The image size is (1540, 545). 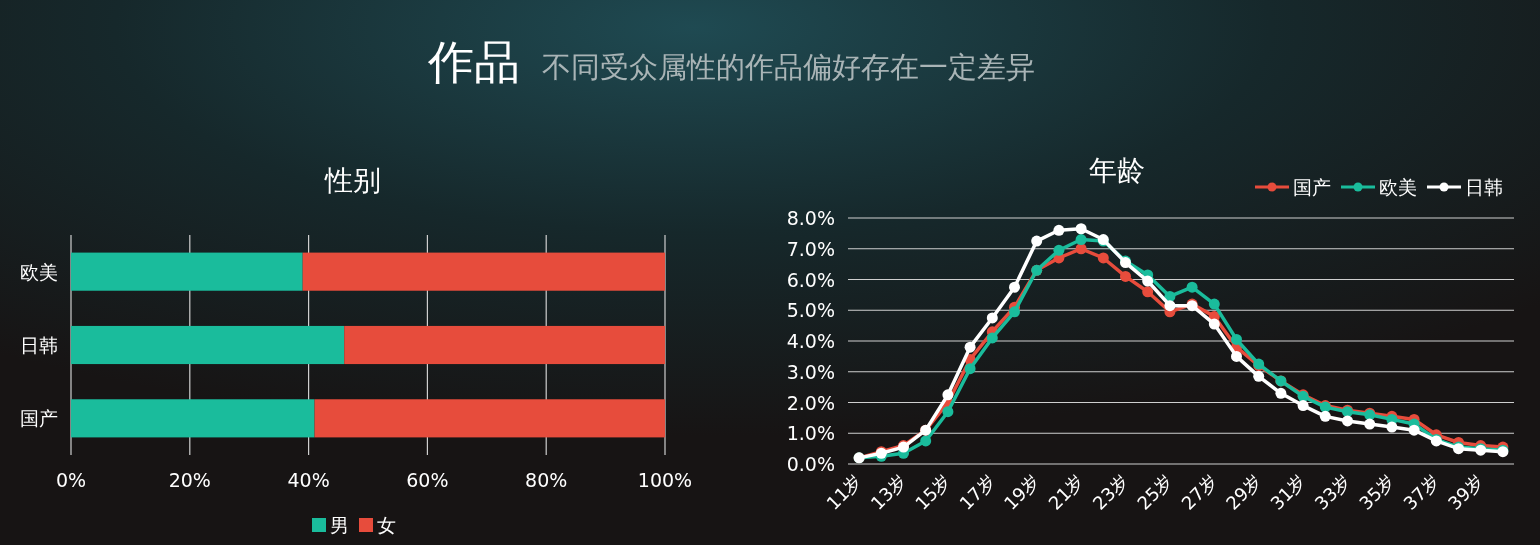 I want to click on text: 作品, so click(x=473, y=62).